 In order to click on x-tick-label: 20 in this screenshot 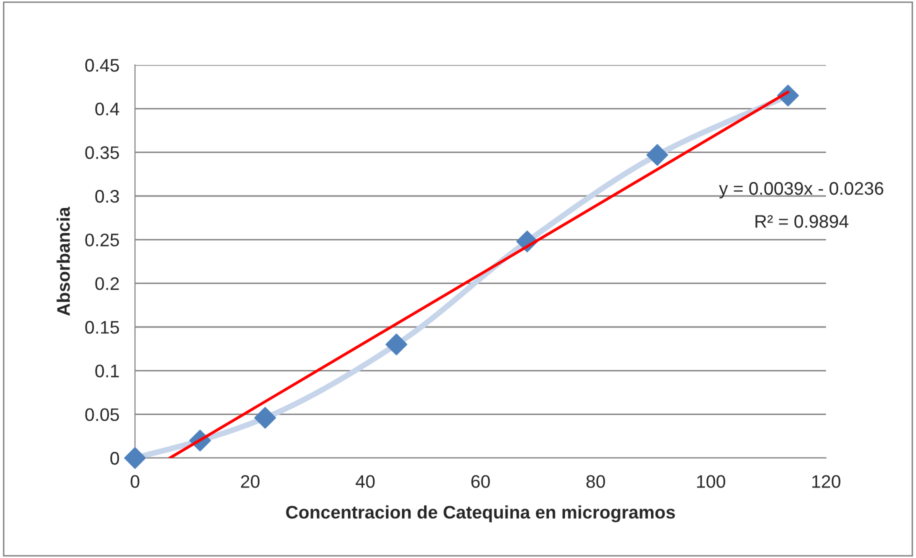, I will do `click(250, 481)`.